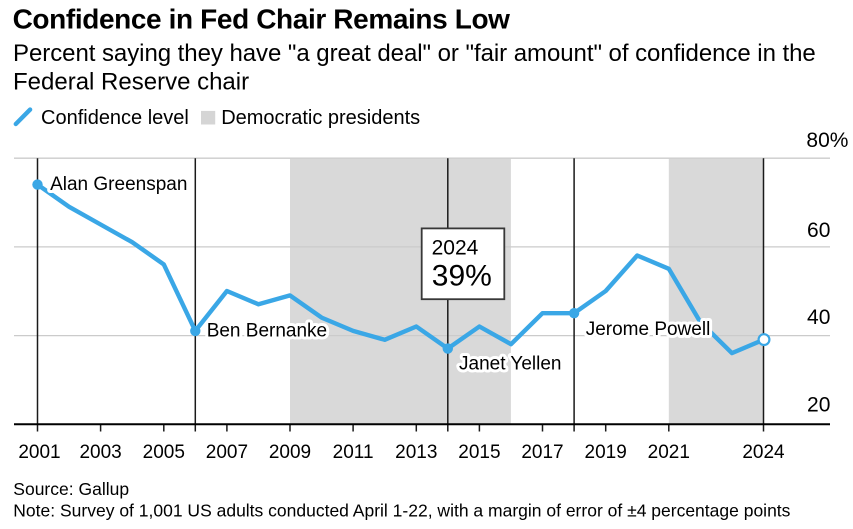 The height and width of the screenshot is (529, 853). Describe the element at coordinates (227, 452) in the screenshot. I see `svg-text: 2007` at that location.